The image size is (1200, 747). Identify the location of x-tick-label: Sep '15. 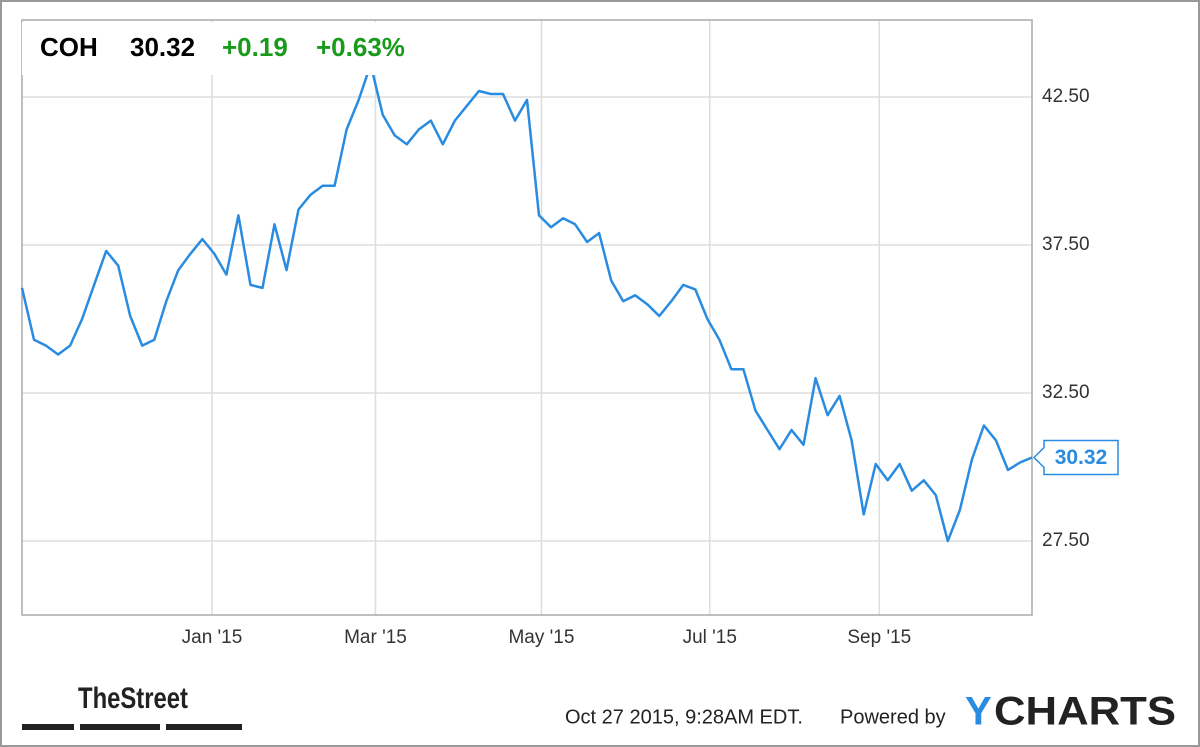
(879, 637).